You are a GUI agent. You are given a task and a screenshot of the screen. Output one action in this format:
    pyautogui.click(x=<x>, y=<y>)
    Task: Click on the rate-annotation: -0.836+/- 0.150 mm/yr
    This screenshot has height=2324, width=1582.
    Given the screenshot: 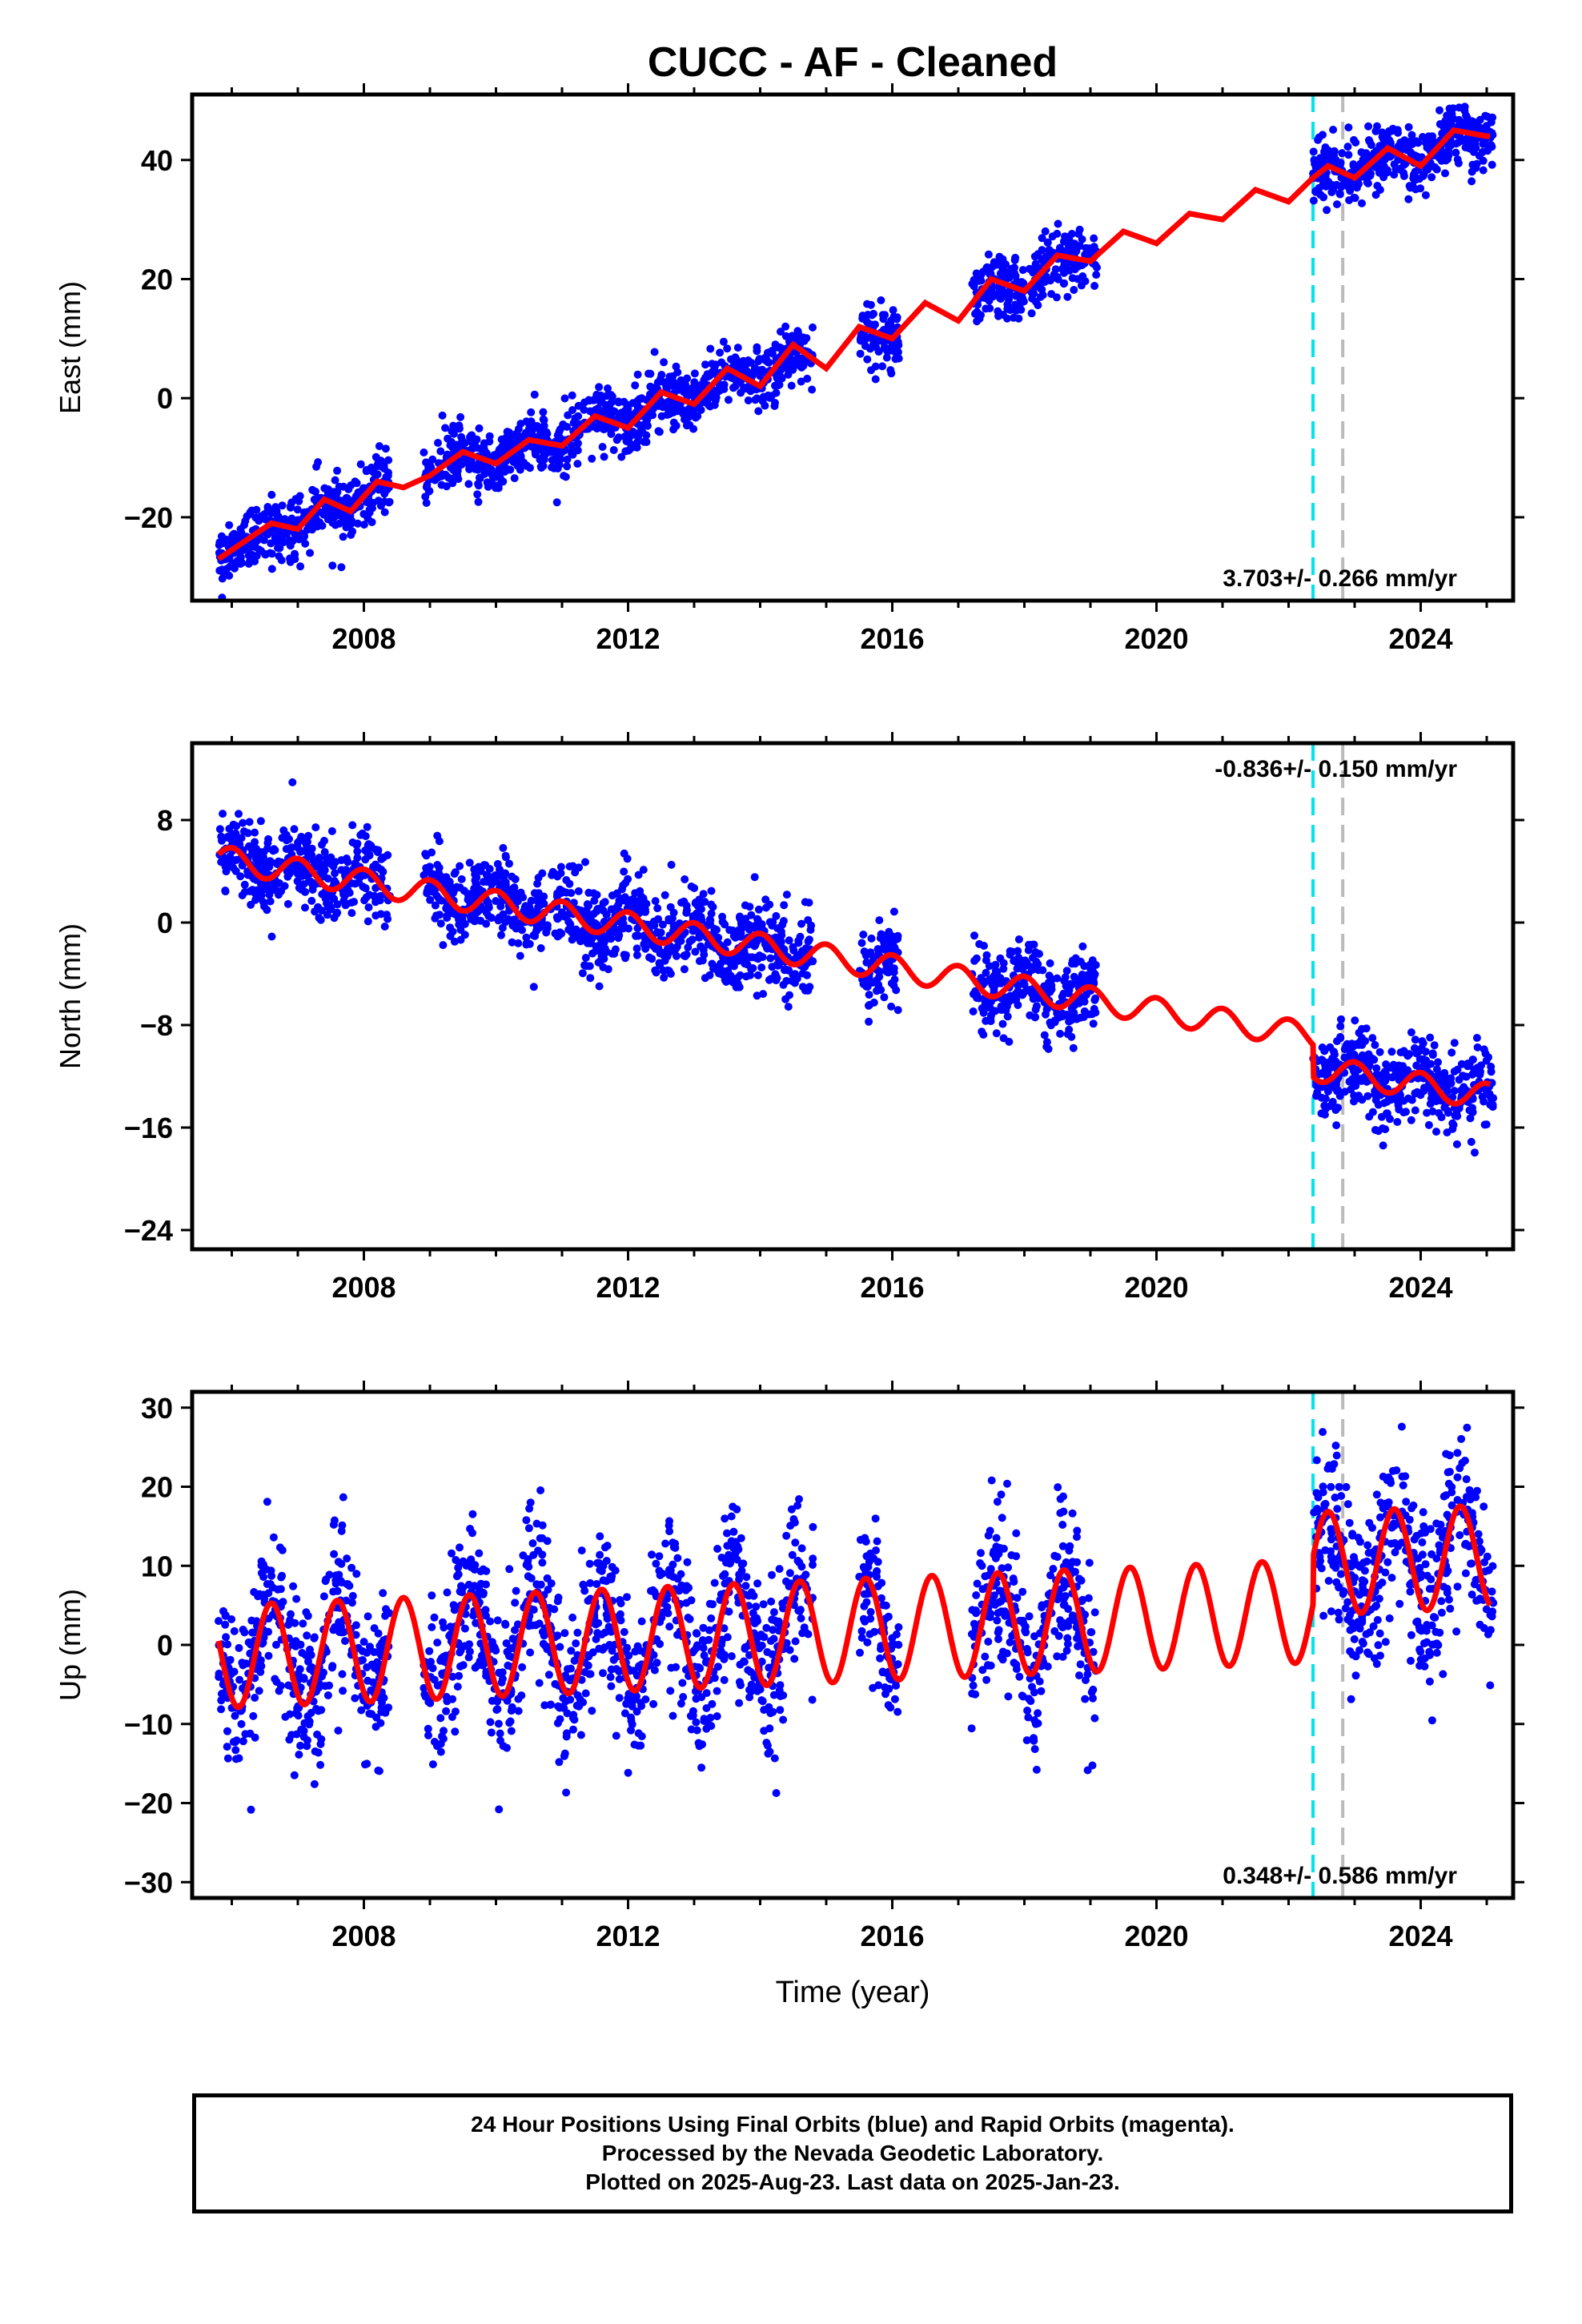 What is the action you would take?
    pyautogui.click(x=1336, y=769)
    